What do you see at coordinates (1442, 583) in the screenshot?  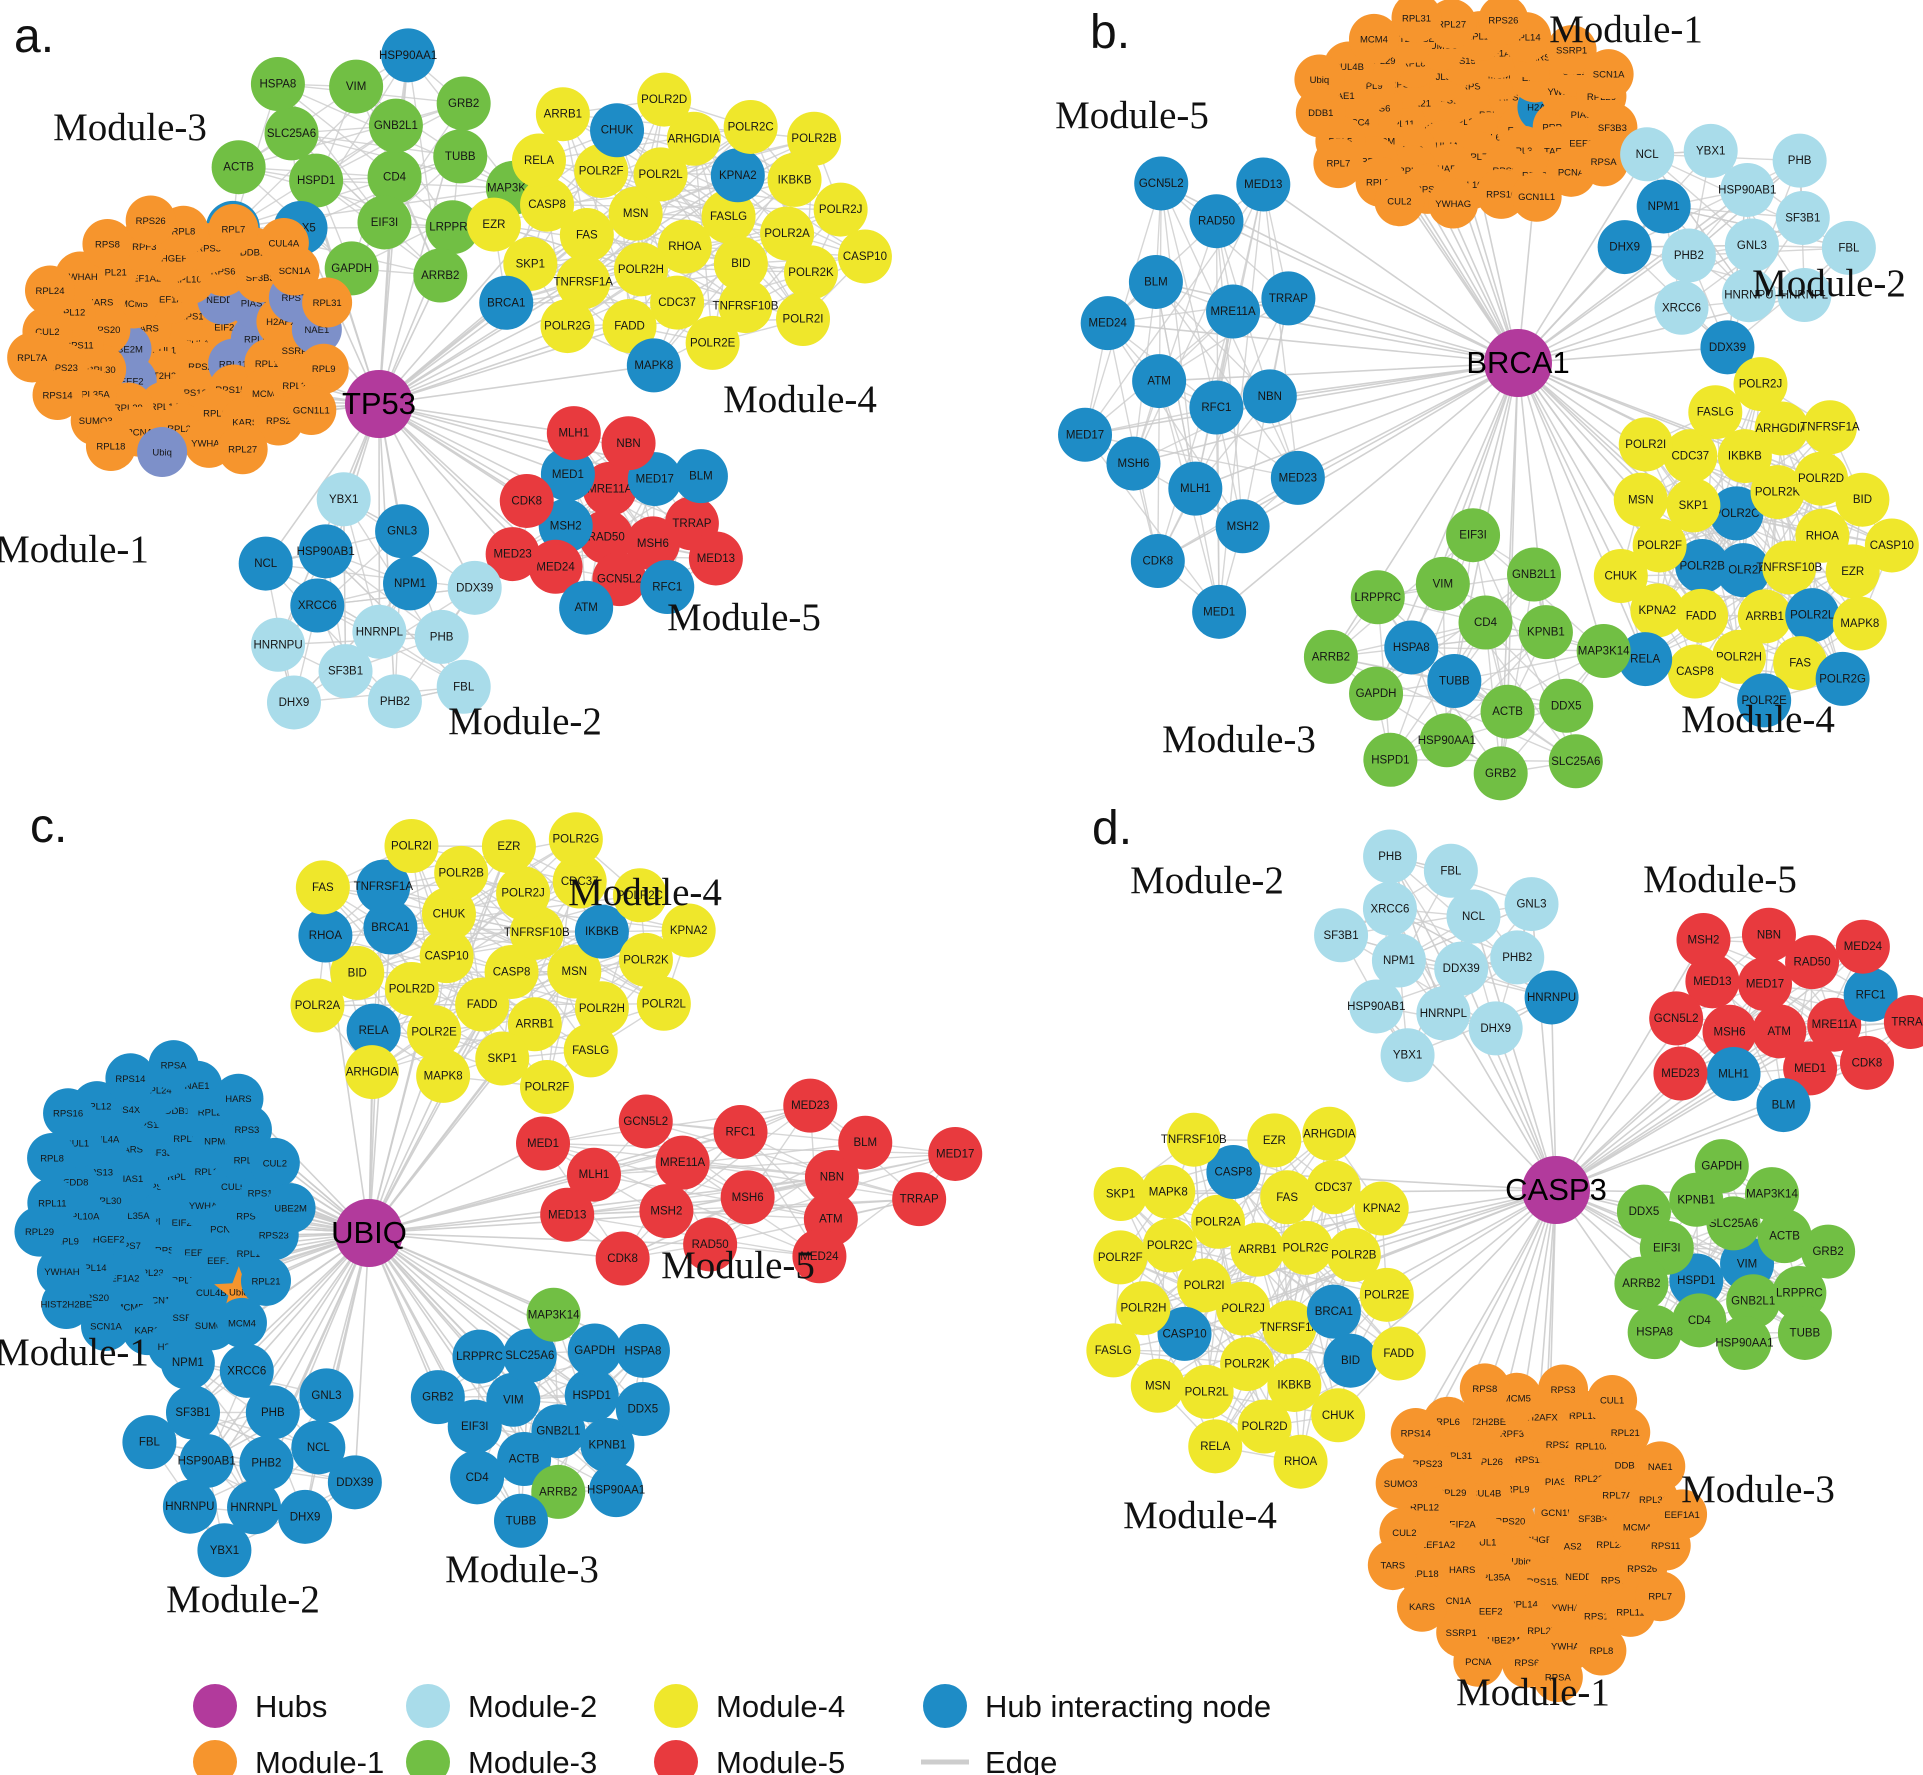 I see `node-b-VIM: VIM` at bounding box center [1442, 583].